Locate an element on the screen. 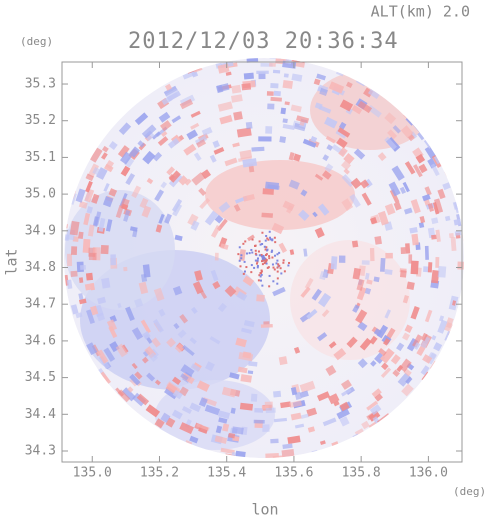 Image resolution: width=491 pixels, height=521 pixels. x-tick-label: 135.0 is located at coordinates (92, 473).